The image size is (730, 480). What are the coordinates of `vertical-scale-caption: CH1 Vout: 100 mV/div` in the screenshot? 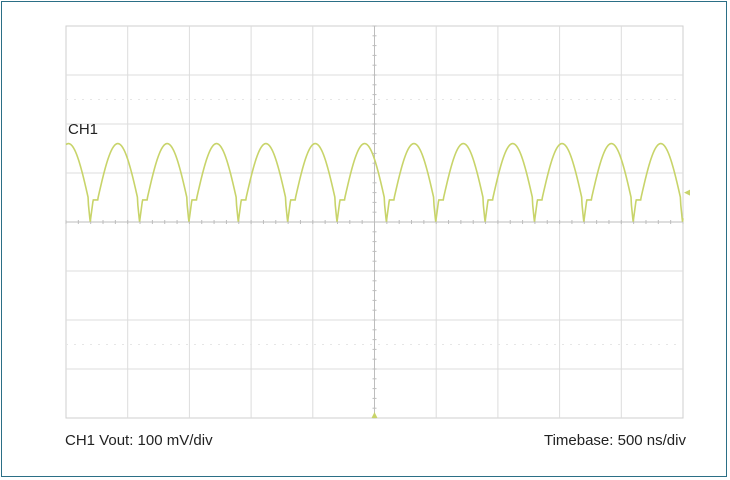 It's located at (139, 440).